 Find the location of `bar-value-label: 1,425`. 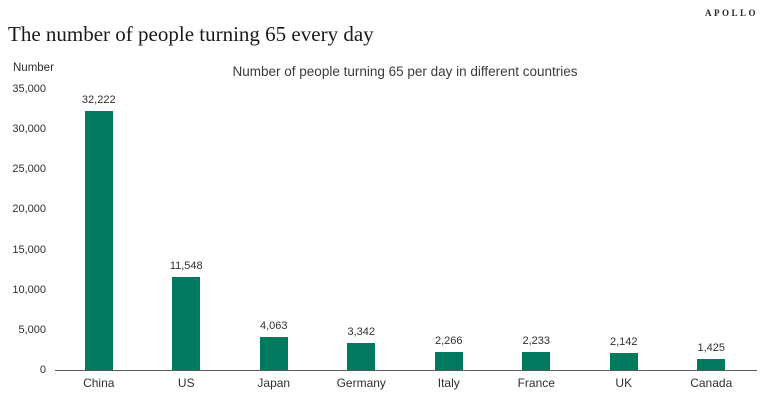

bar-value-label: 1,425 is located at coordinates (711, 347).